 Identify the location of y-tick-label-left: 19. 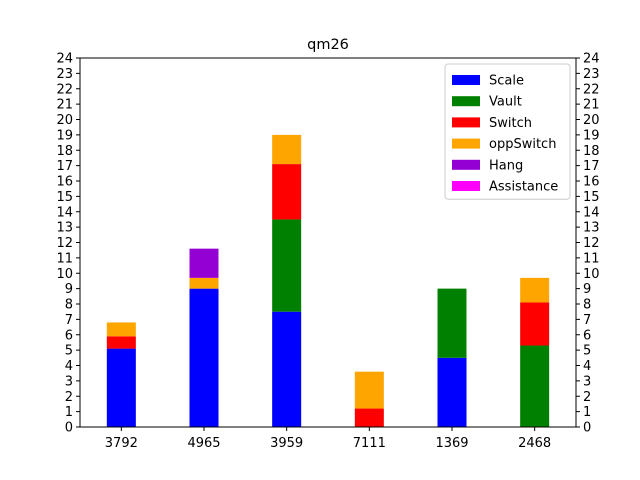
(64, 135).